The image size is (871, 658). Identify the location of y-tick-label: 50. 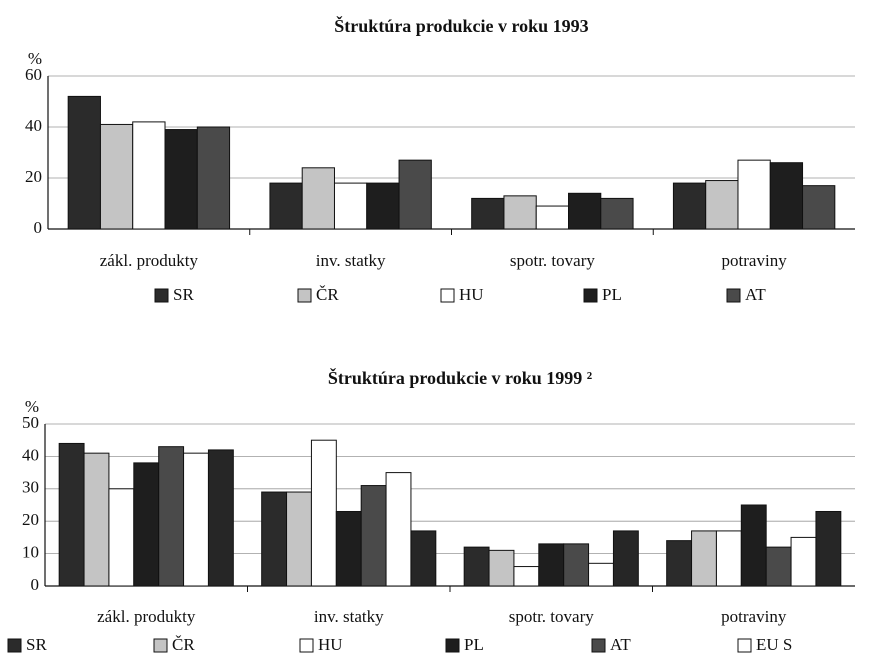
(30, 422).